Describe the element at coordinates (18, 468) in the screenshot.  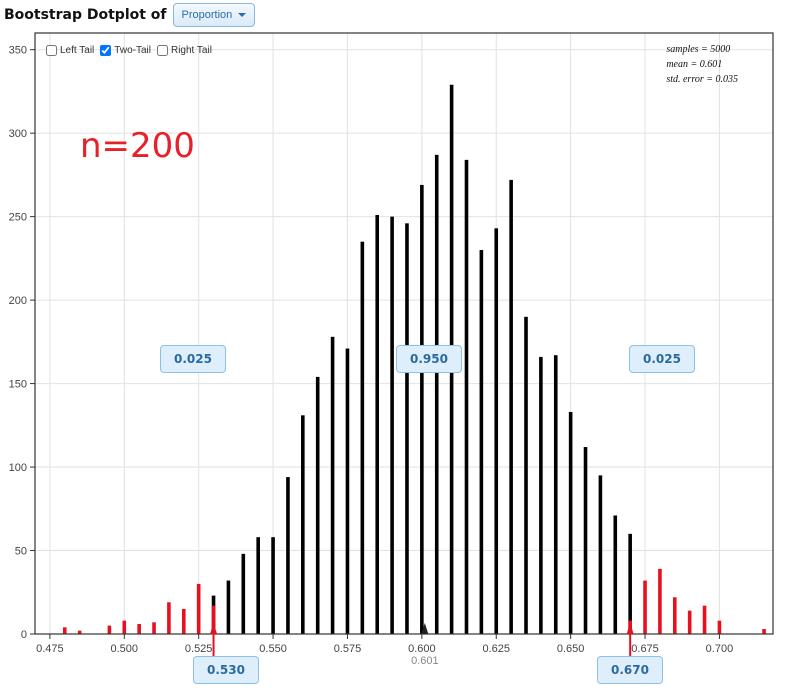
I see `y-tick-label: 100` at that location.